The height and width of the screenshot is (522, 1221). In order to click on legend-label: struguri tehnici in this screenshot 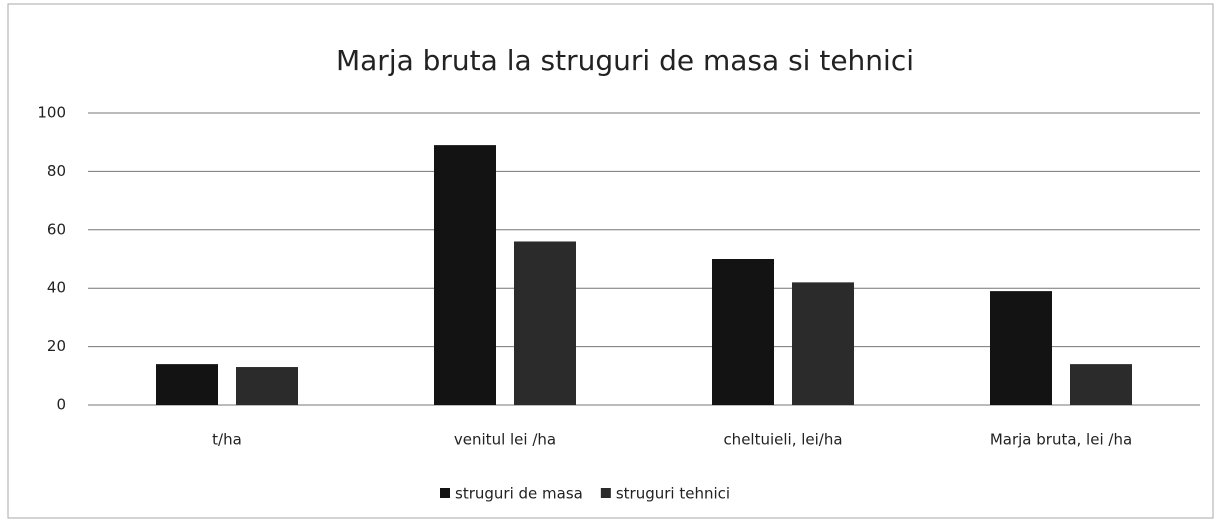, I will do `click(673, 494)`.